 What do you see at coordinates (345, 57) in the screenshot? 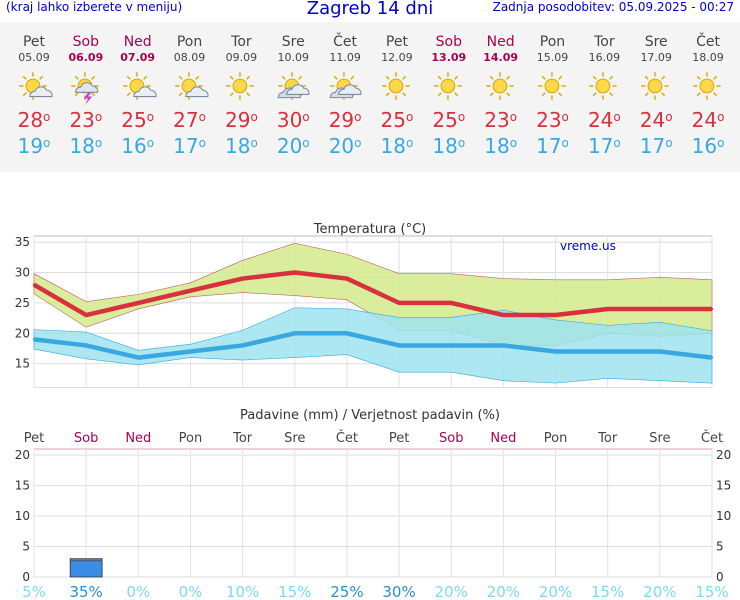
I see `day-date: 11.09` at bounding box center [345, 57].